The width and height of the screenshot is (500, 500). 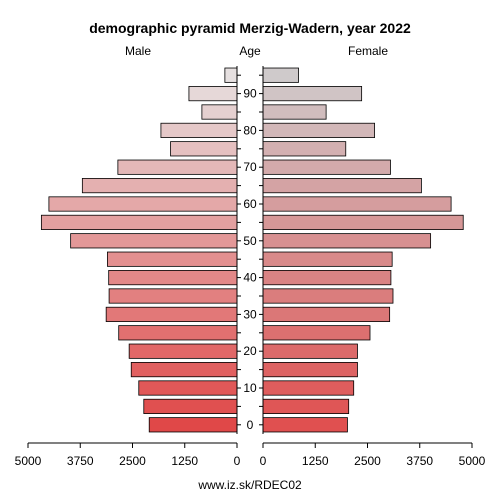 What do you see at coordinates (250, 241) in the screenshot?
I see `age-label: 50` at bounding box center [250, 241].